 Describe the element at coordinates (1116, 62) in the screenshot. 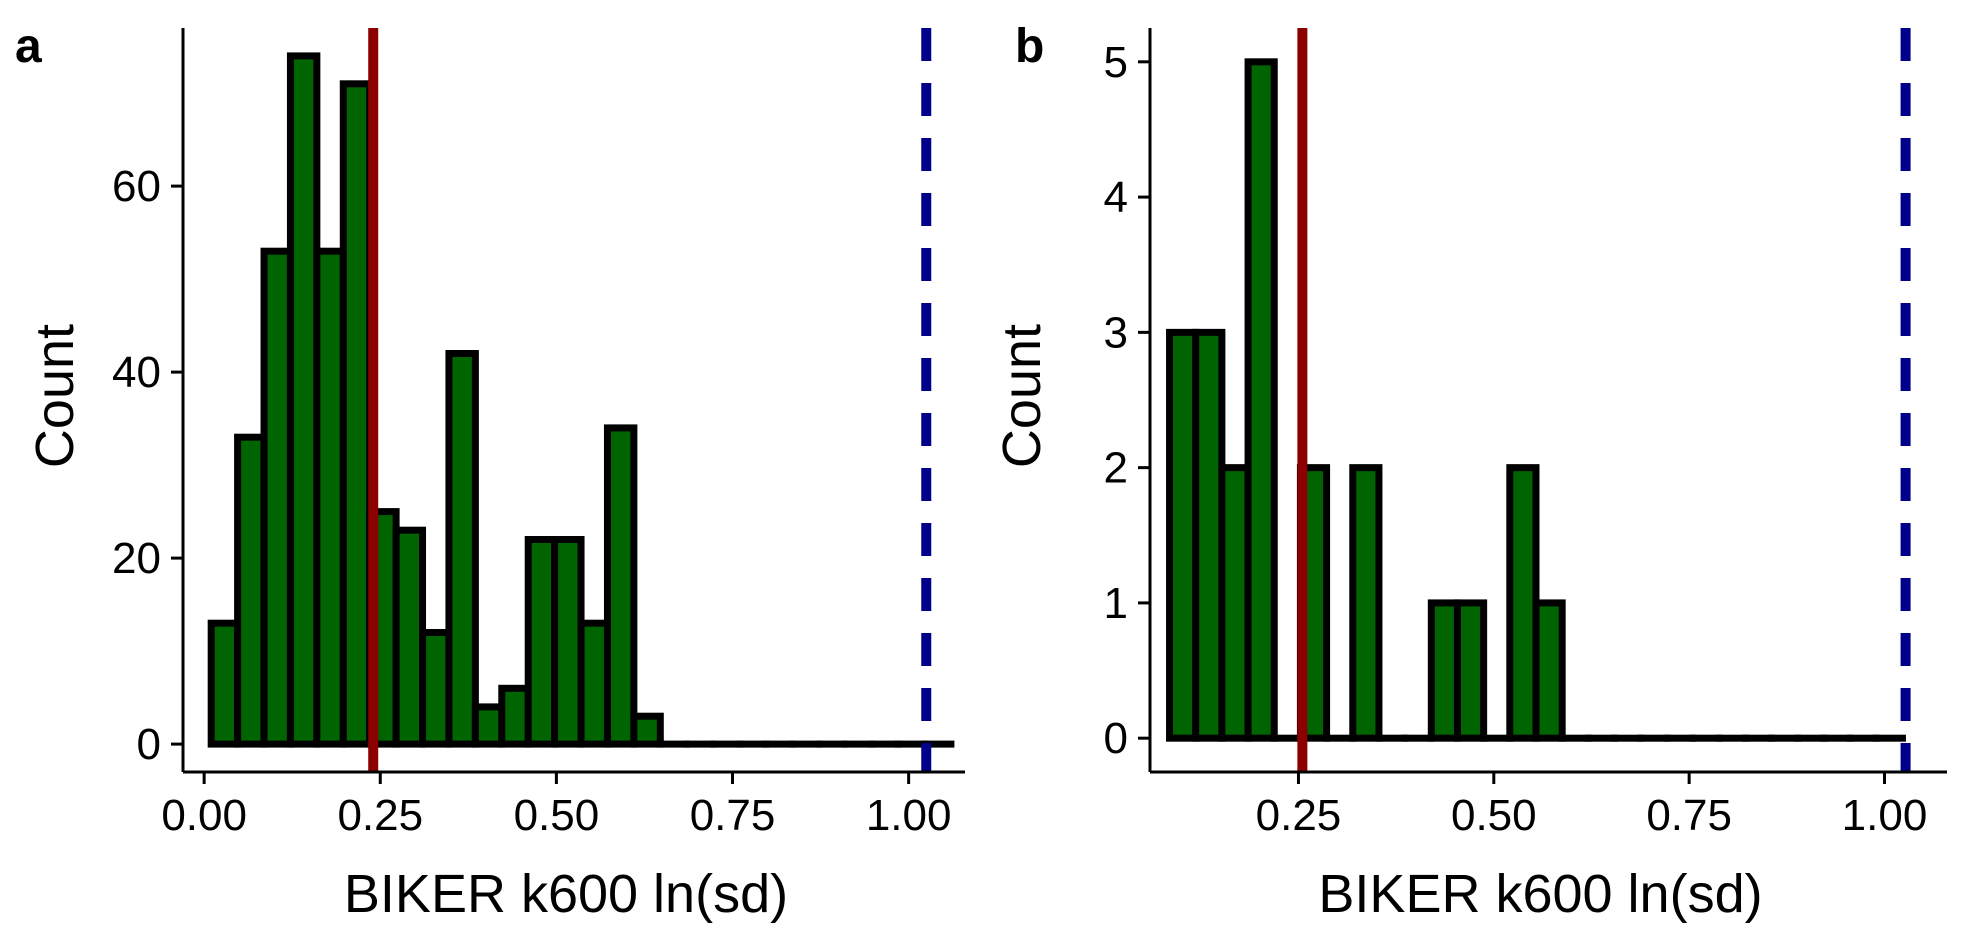

I see `y-tick-label: 5` at that location.